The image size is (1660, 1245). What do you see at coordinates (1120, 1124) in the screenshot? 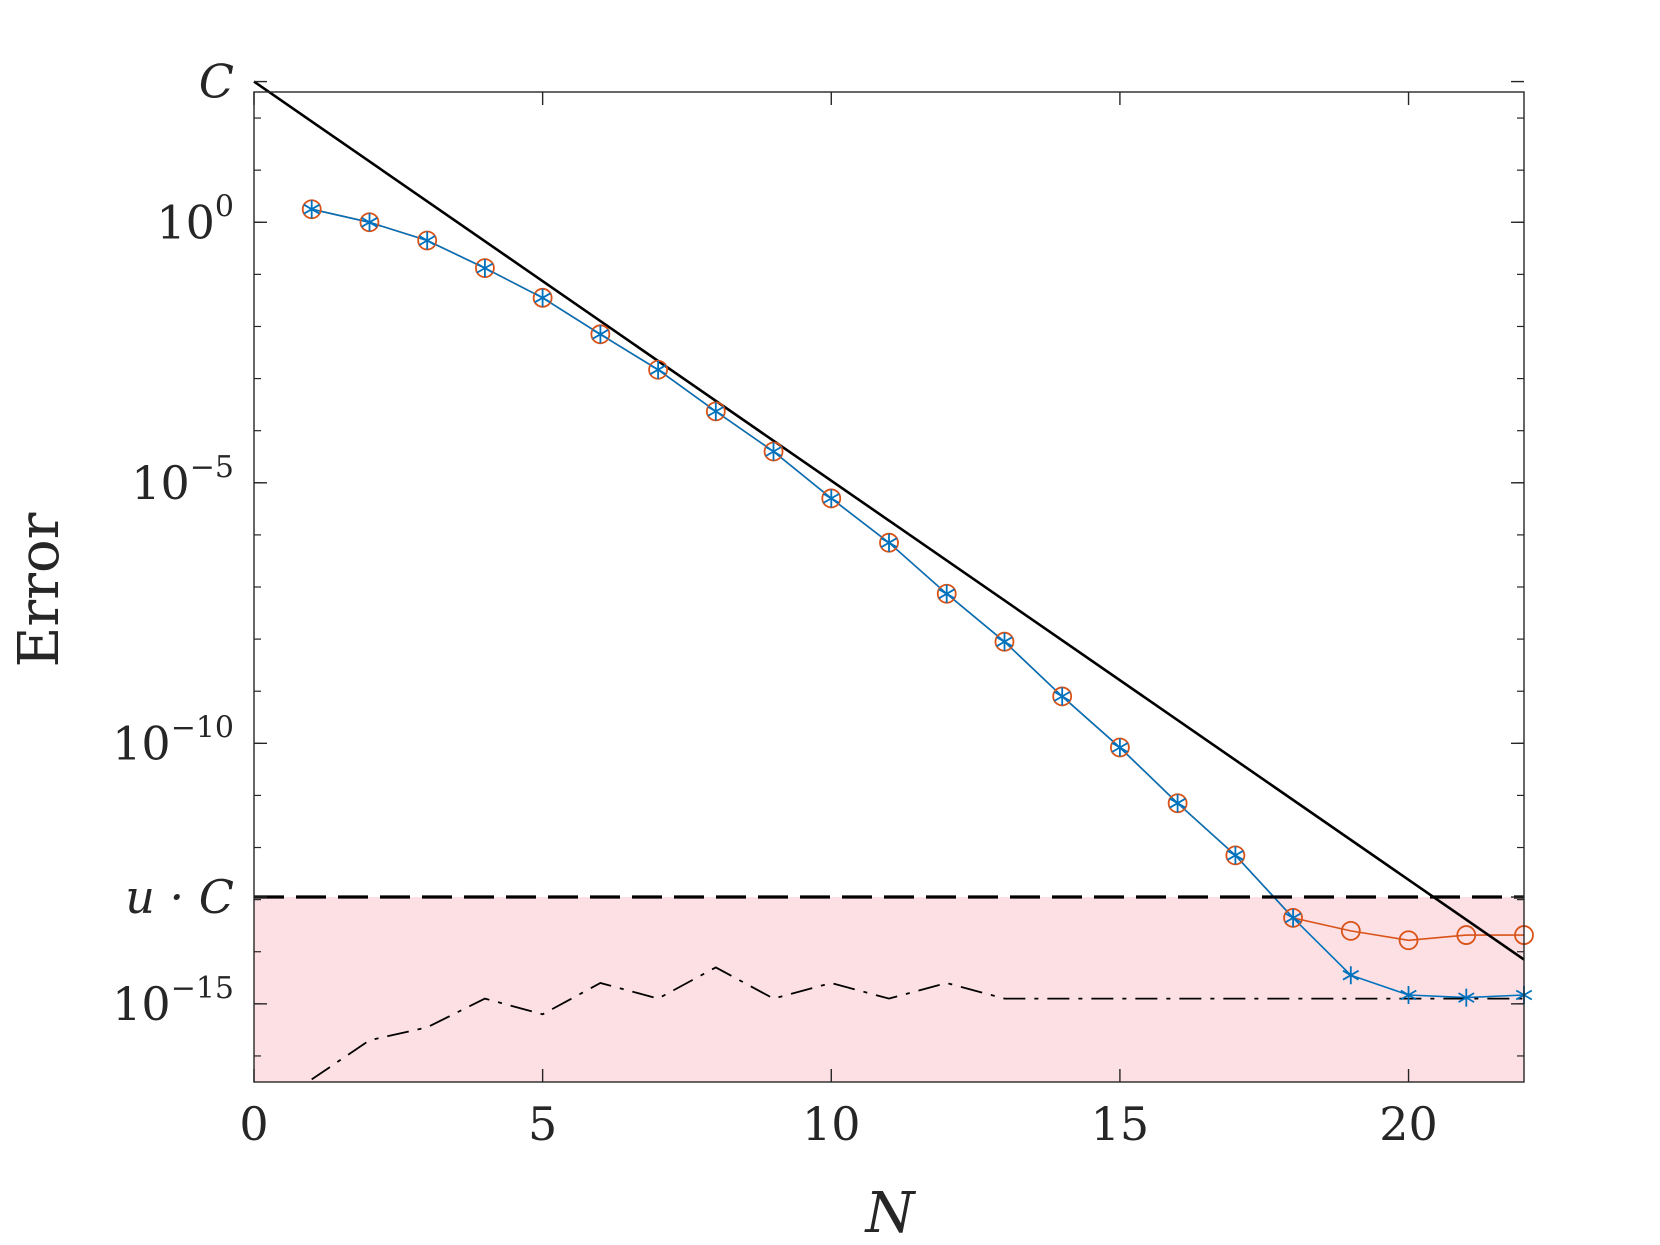
I see `x-tick-label: 15` at bounding box center [1120, 1124].